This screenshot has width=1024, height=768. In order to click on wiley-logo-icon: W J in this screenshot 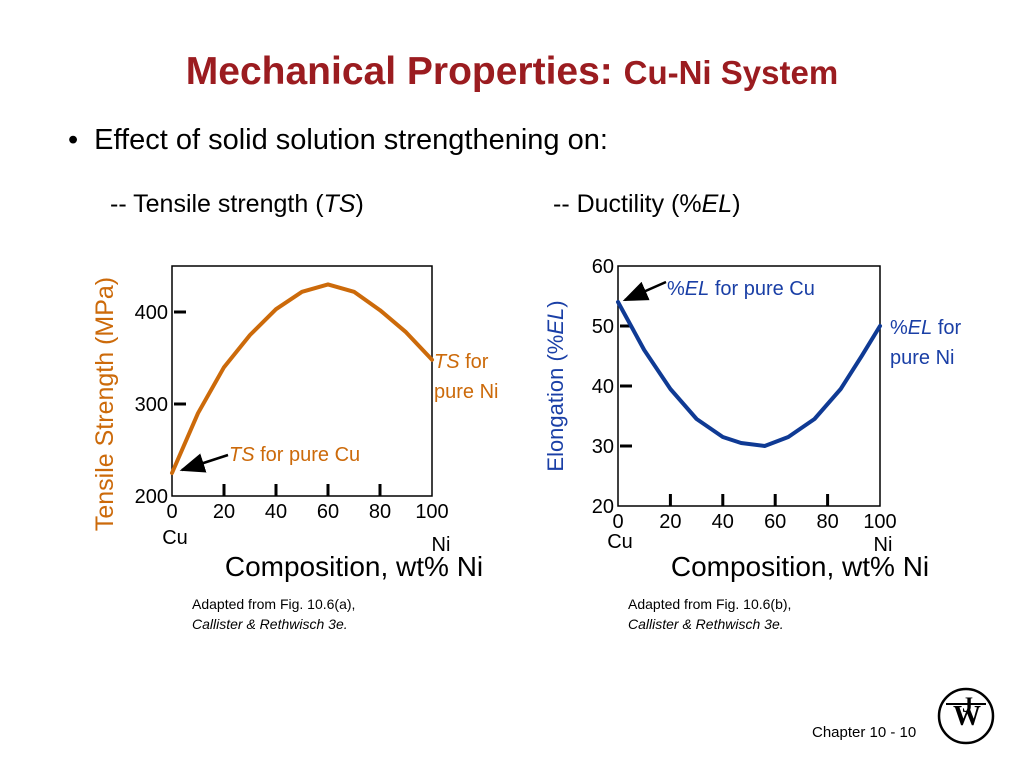, I will do `click(966, 716)`.